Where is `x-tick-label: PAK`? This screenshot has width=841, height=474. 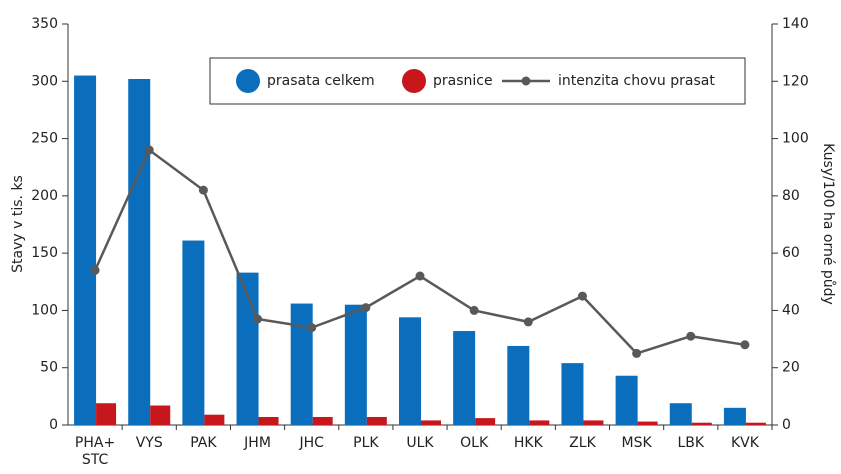
x-tick-label: PAK is located at coordinates (203, 443).